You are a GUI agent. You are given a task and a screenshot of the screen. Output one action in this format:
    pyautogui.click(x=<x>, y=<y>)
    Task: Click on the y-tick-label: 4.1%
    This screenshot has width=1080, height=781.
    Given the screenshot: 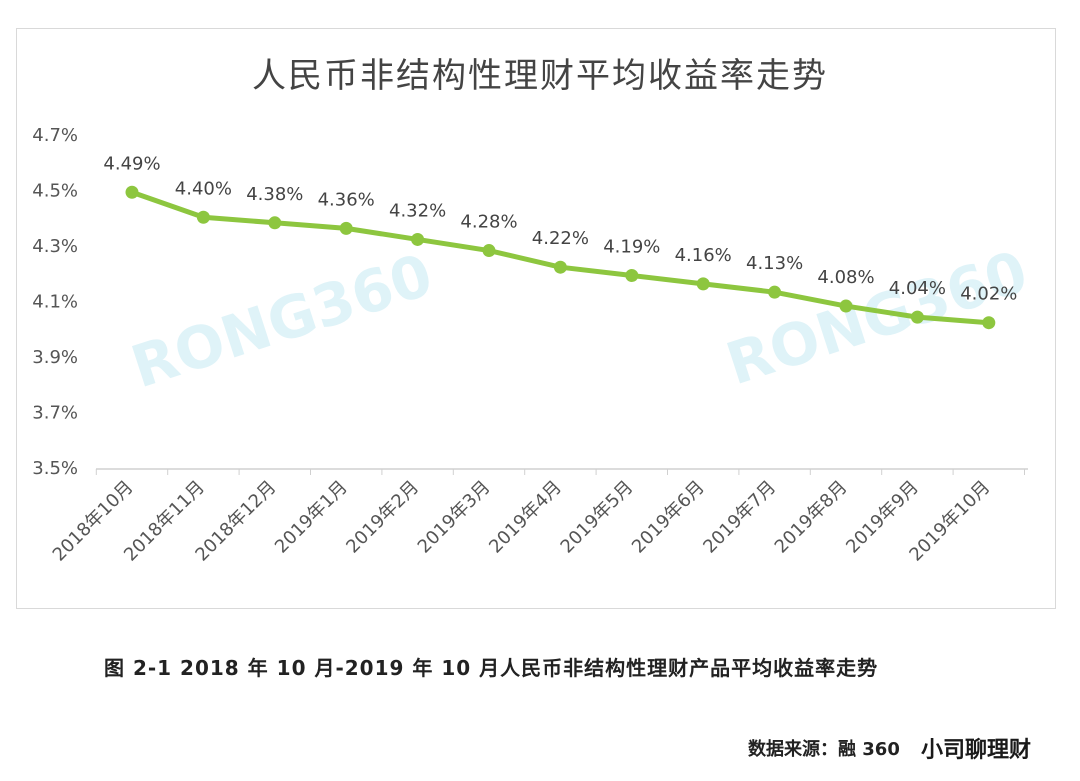 What is the action you would take?
    pyautogui.click(x=55, y=302)
    